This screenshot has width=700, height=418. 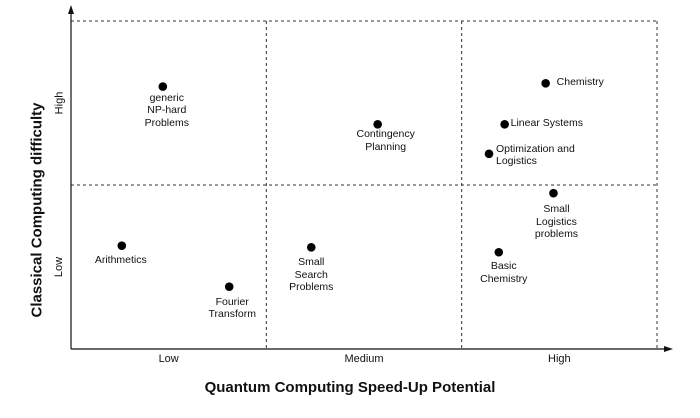 I want to click on x-axis-arrow, so click(x=668, y=349).